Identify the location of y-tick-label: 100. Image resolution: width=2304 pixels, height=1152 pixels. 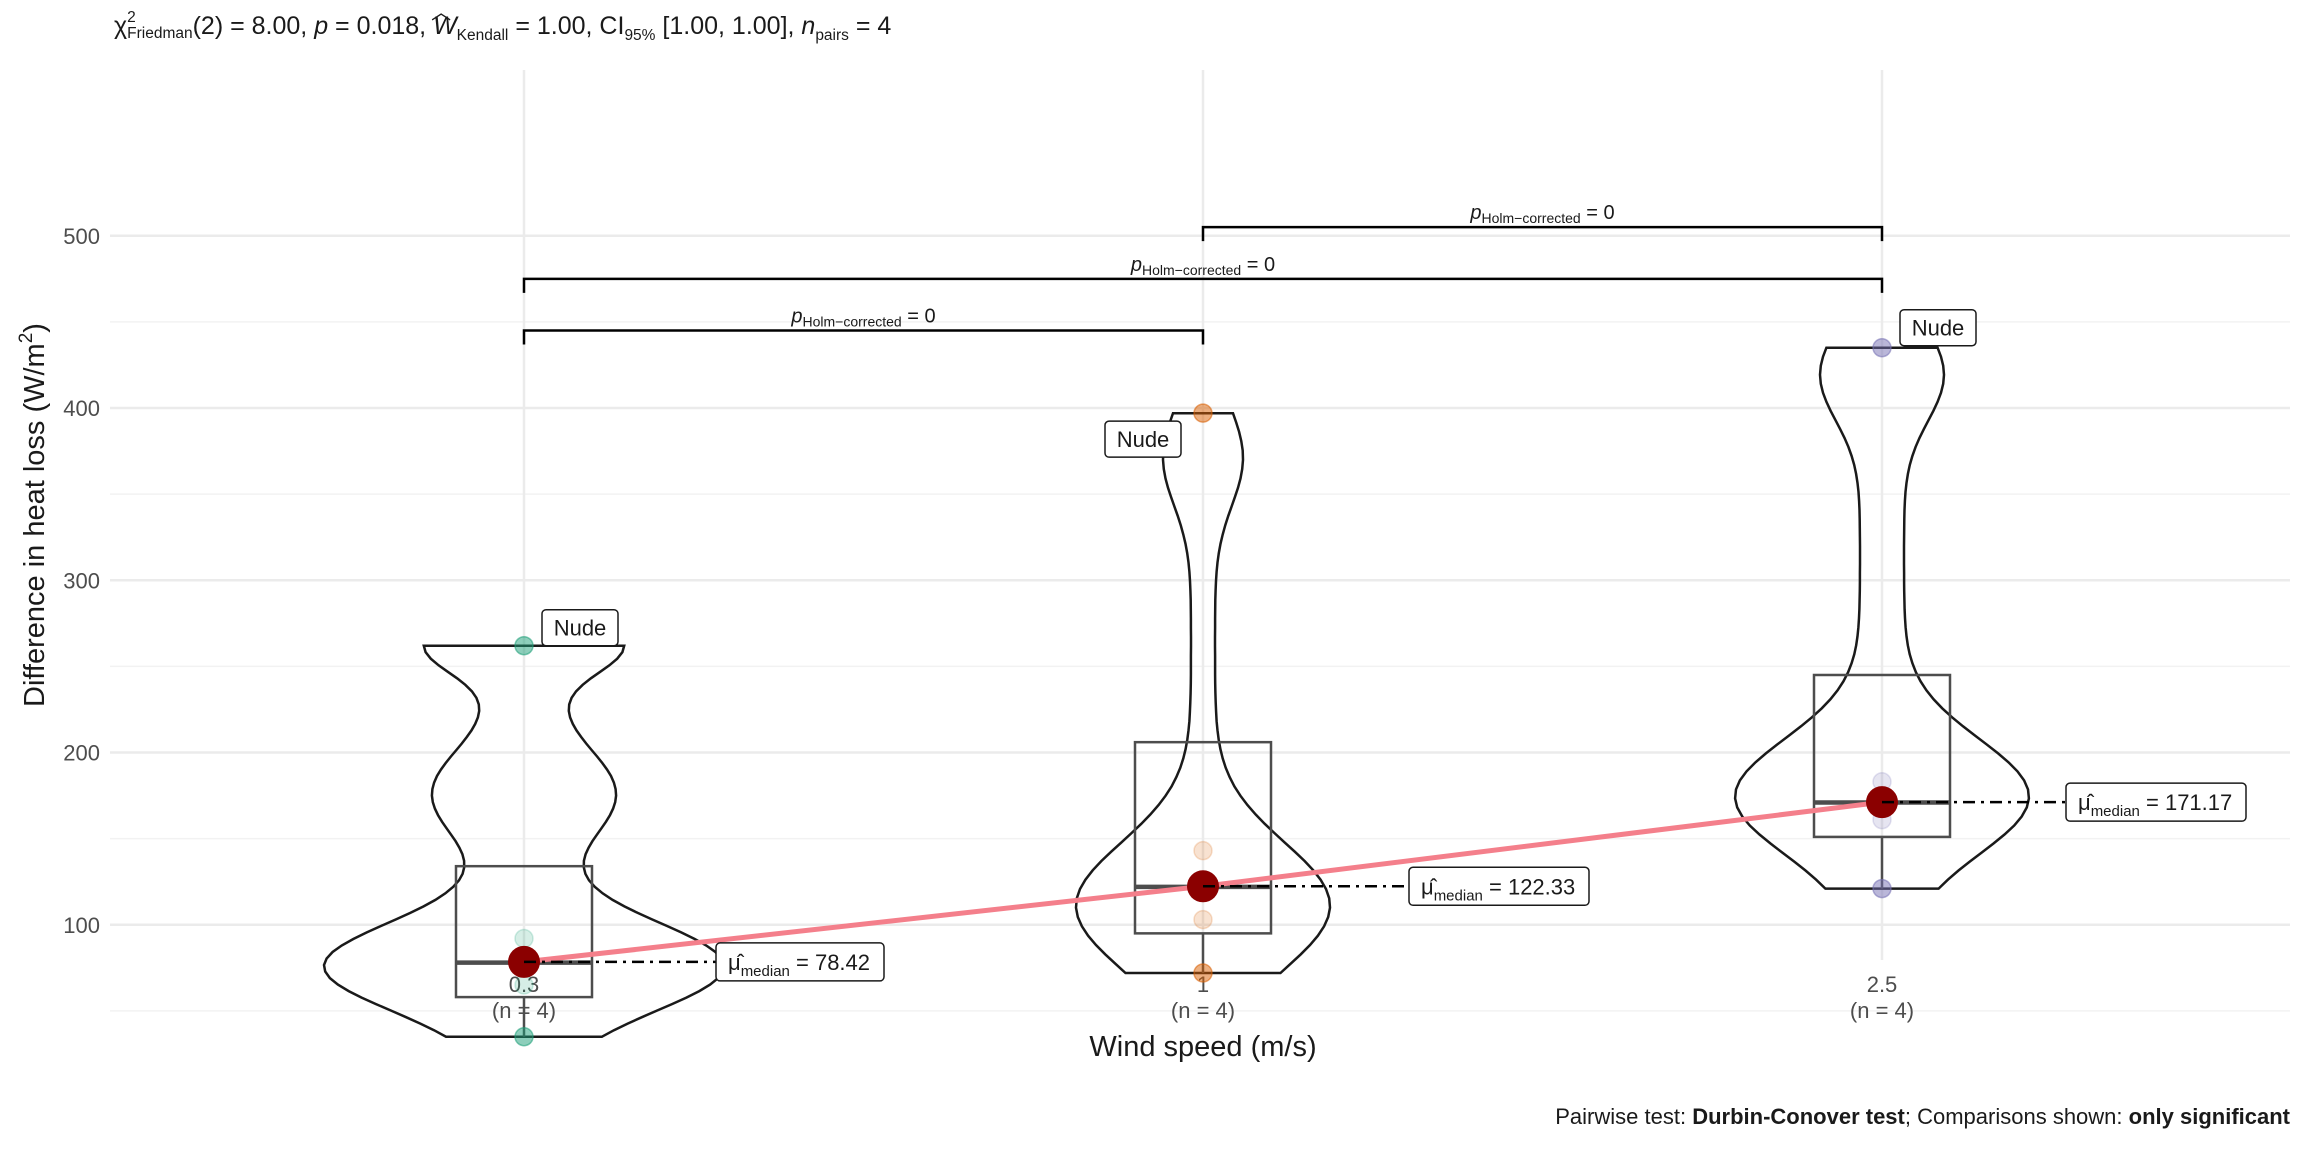
(81, 925).